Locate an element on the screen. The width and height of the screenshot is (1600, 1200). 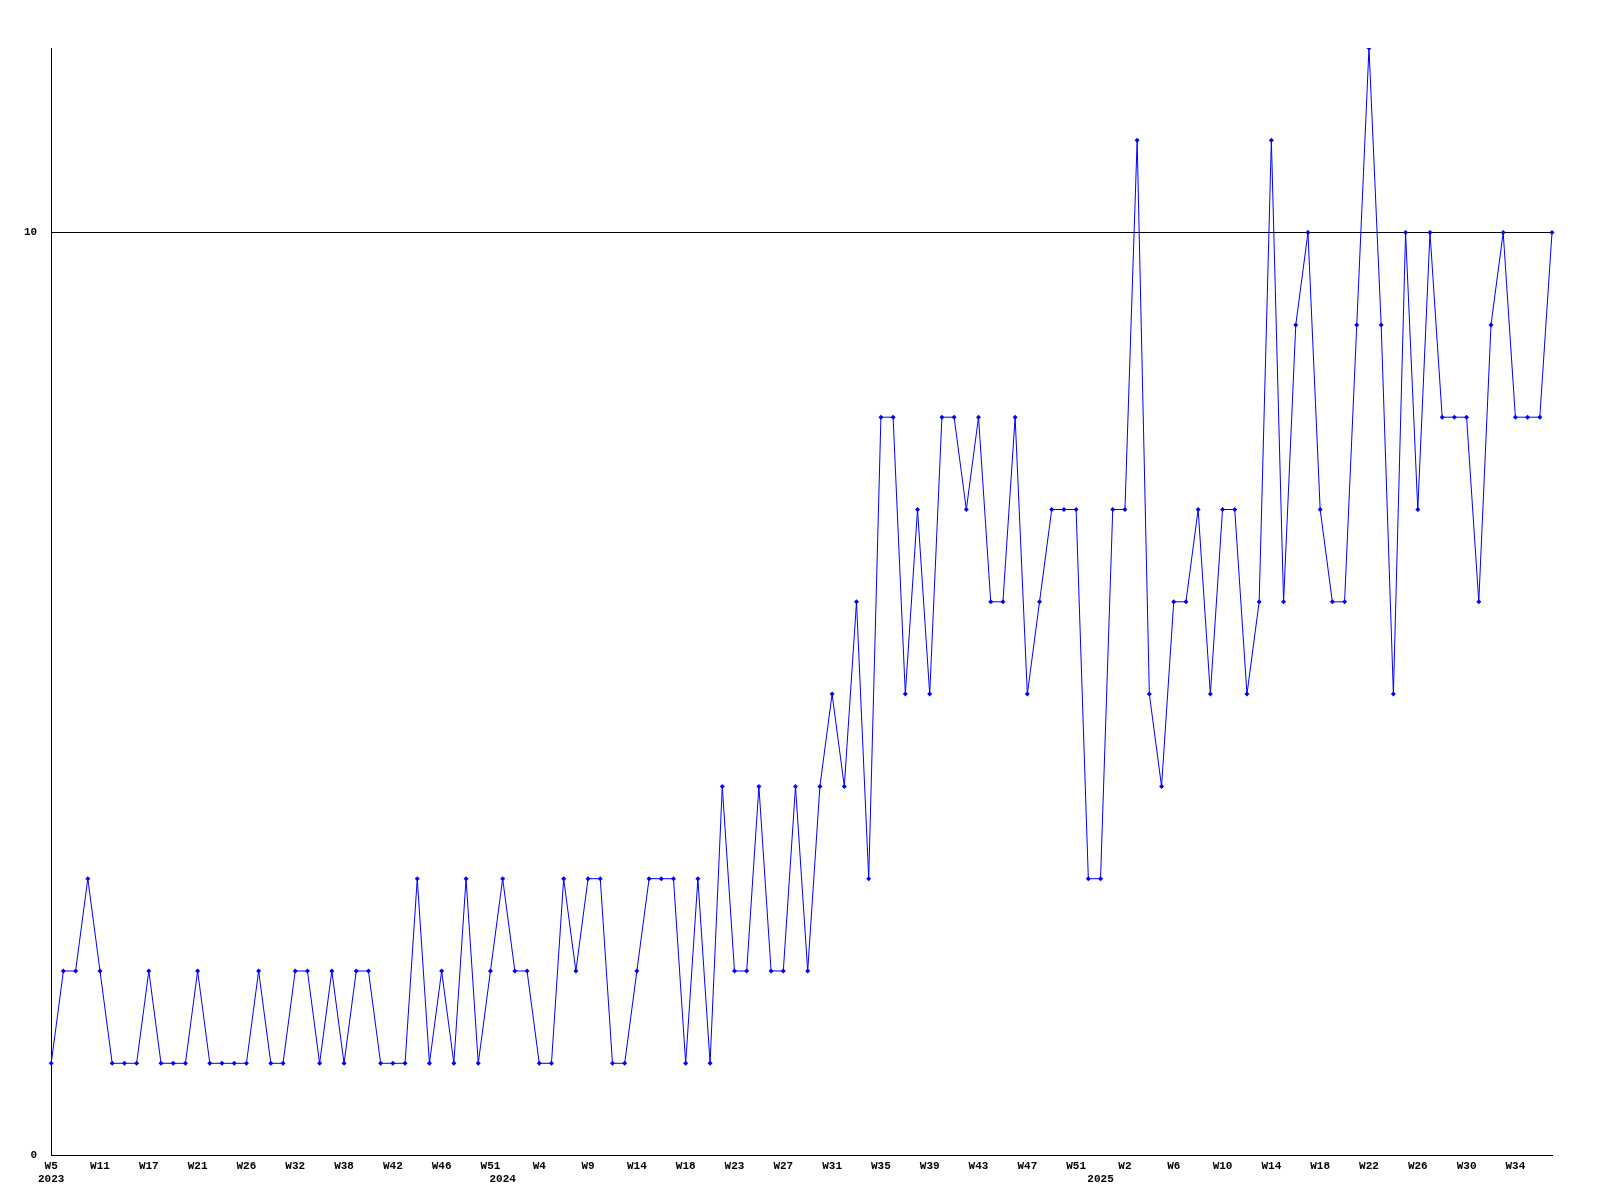
x-tick-label: W39 is located at coordinates (929, 1165).